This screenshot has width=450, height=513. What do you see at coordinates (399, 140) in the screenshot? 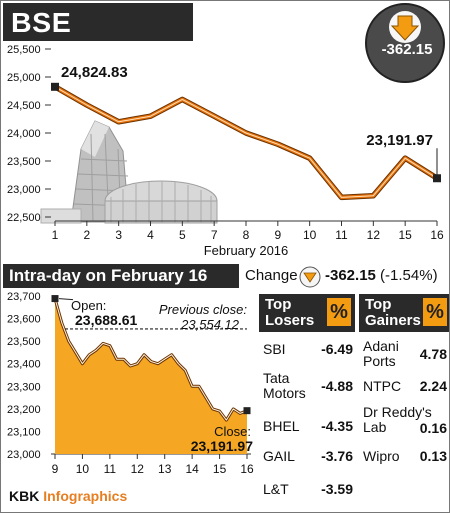
I see `data-label-end: 23,191.97` at bounding box center [399, 140].